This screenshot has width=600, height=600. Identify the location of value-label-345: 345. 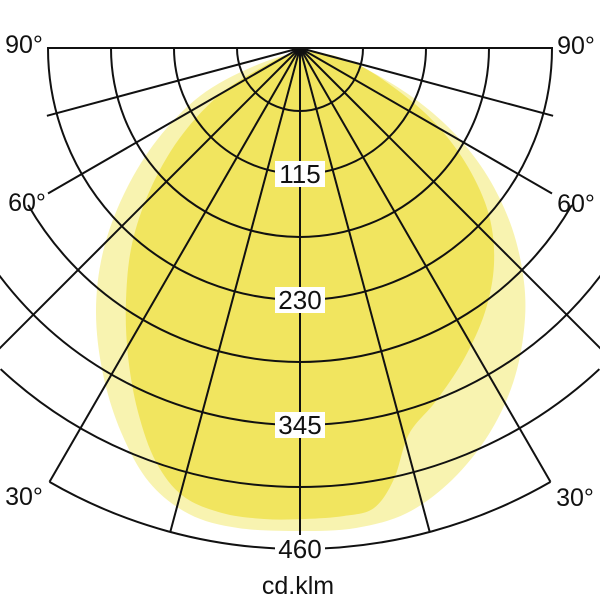
(299, 425).